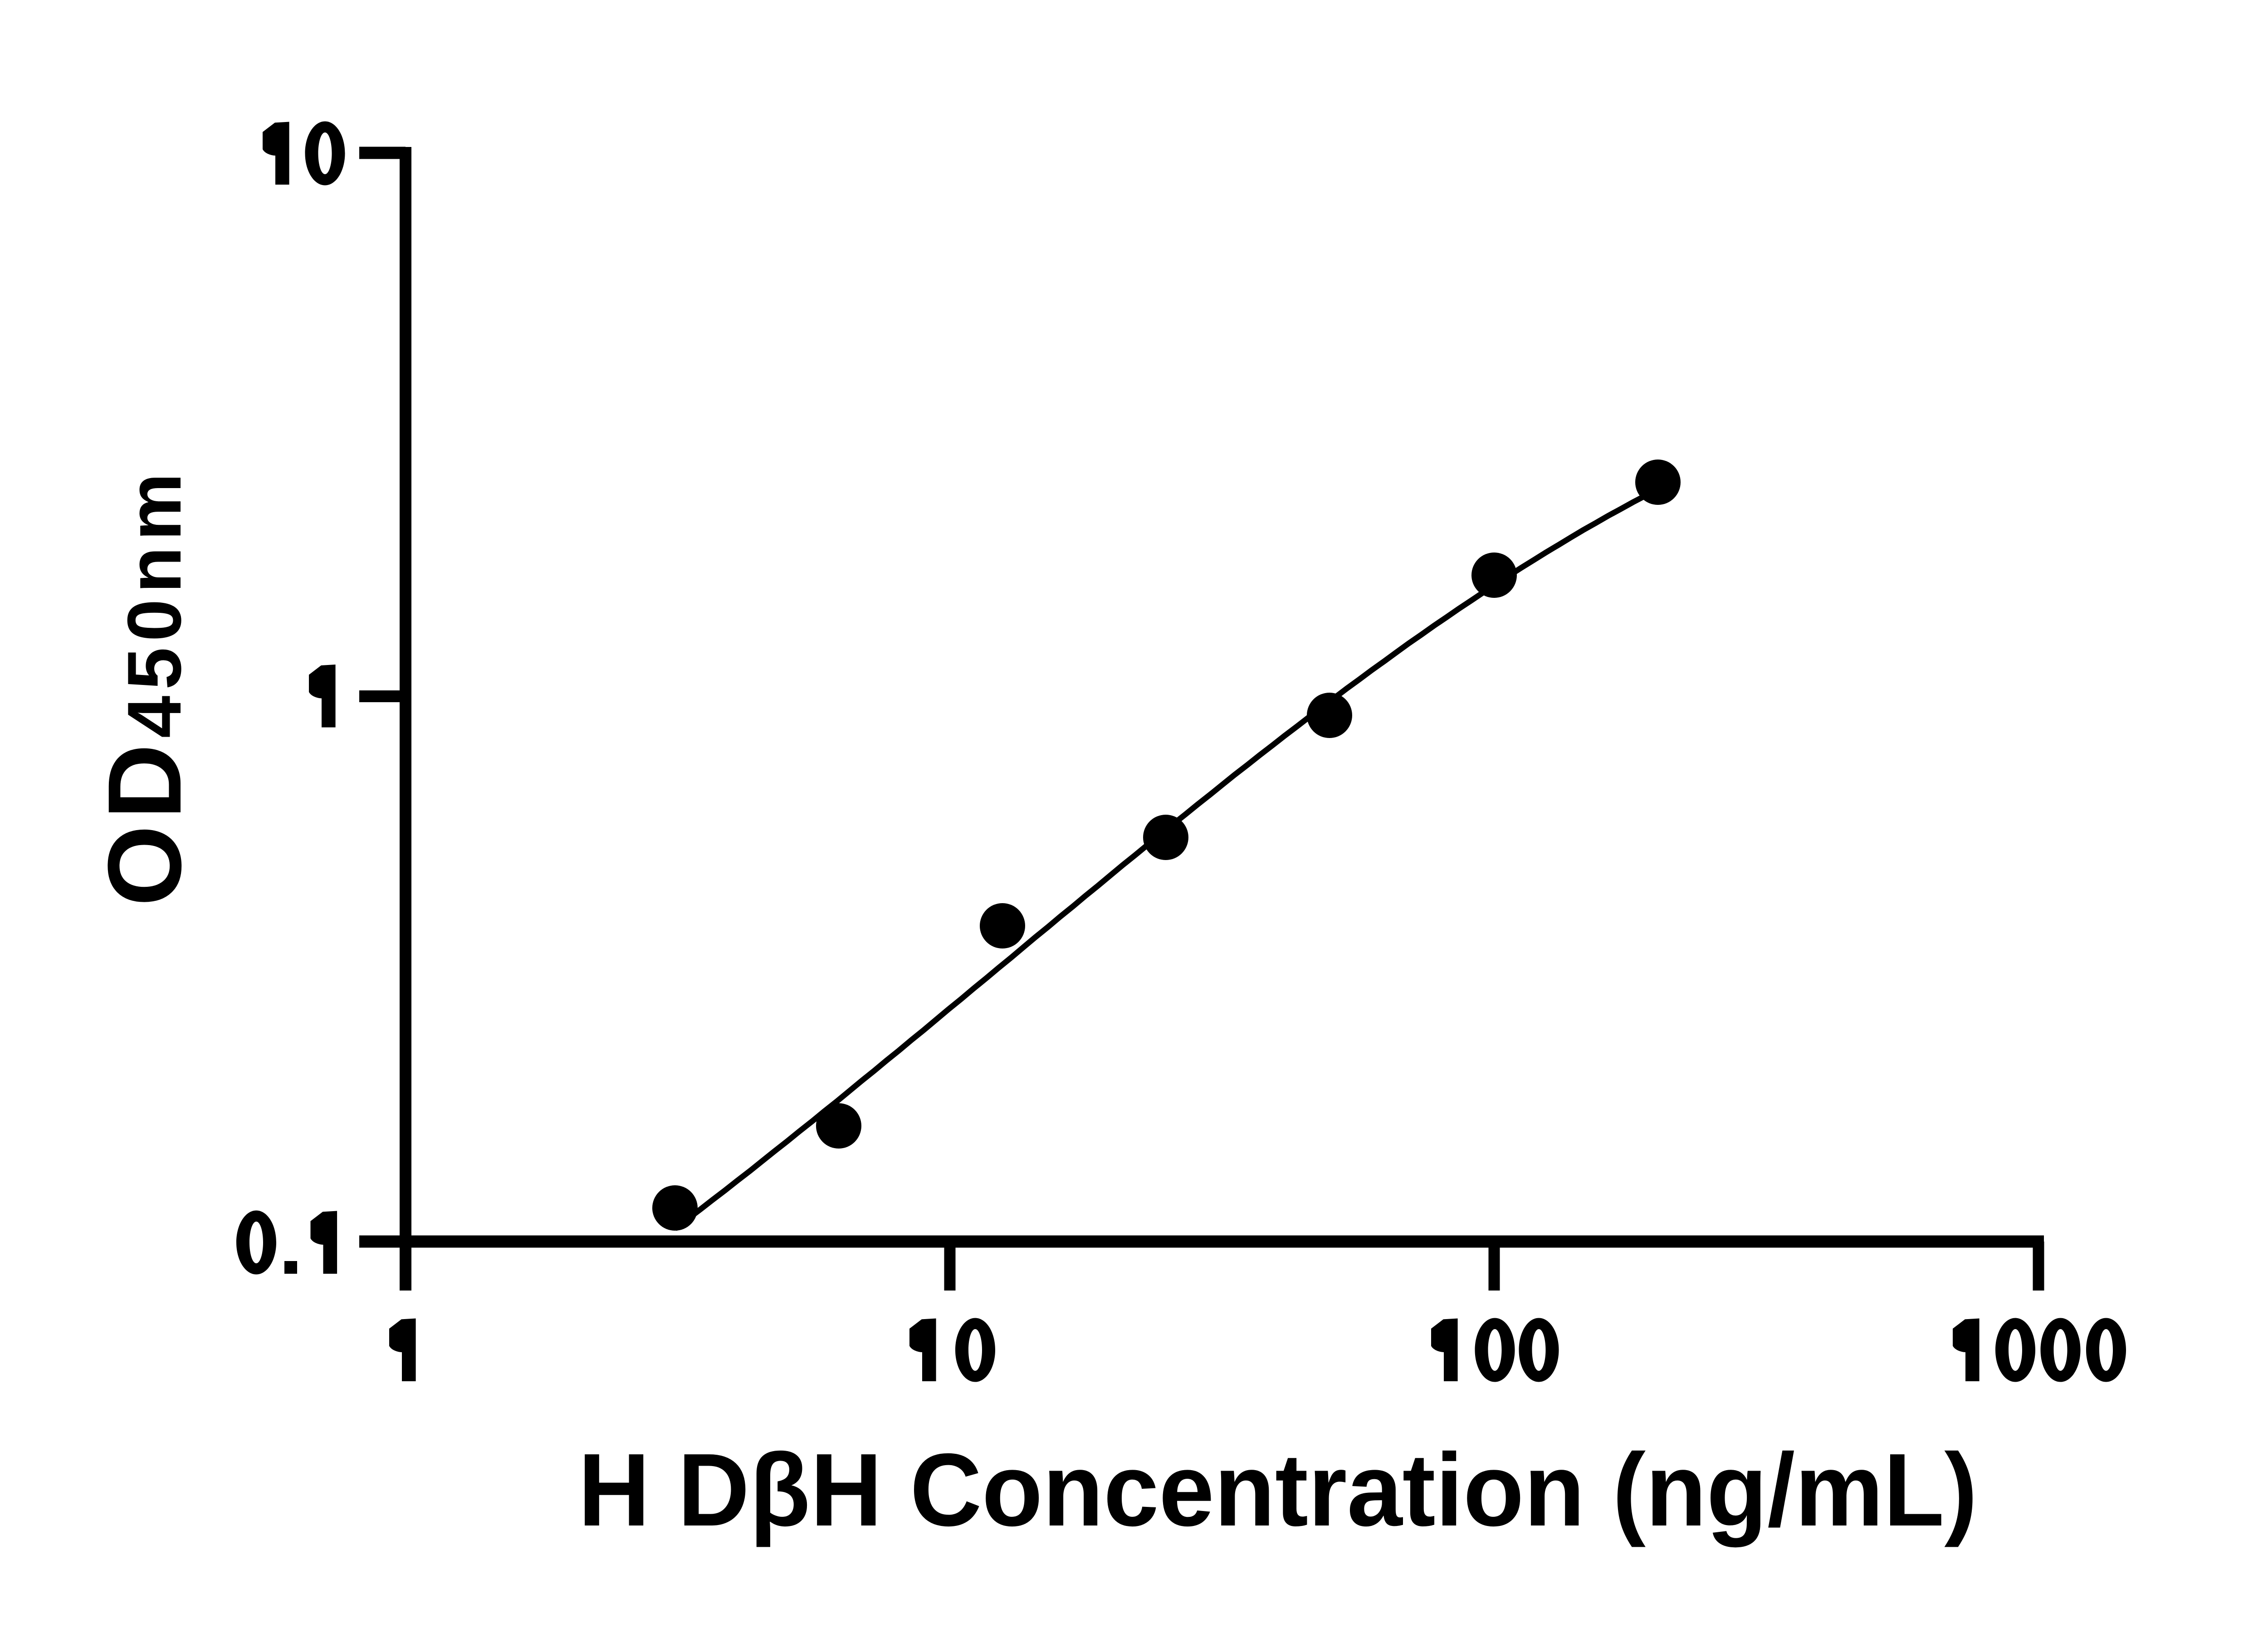 This screenshot has height=1633, width=2268. I want to click on svg-text: H DβH Concentration (ng/mL), so click(1278, 1490).